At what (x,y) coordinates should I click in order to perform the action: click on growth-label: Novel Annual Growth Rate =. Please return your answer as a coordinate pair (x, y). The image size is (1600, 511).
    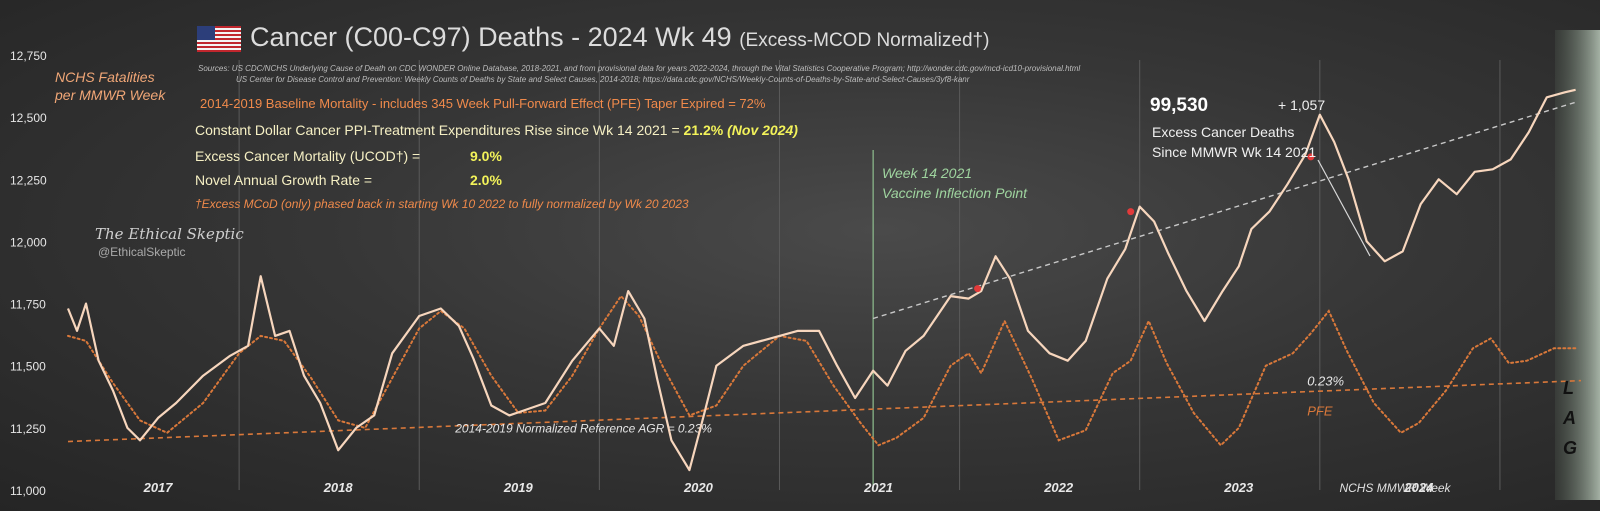
    Looking at the image, I should click on (284, 180).